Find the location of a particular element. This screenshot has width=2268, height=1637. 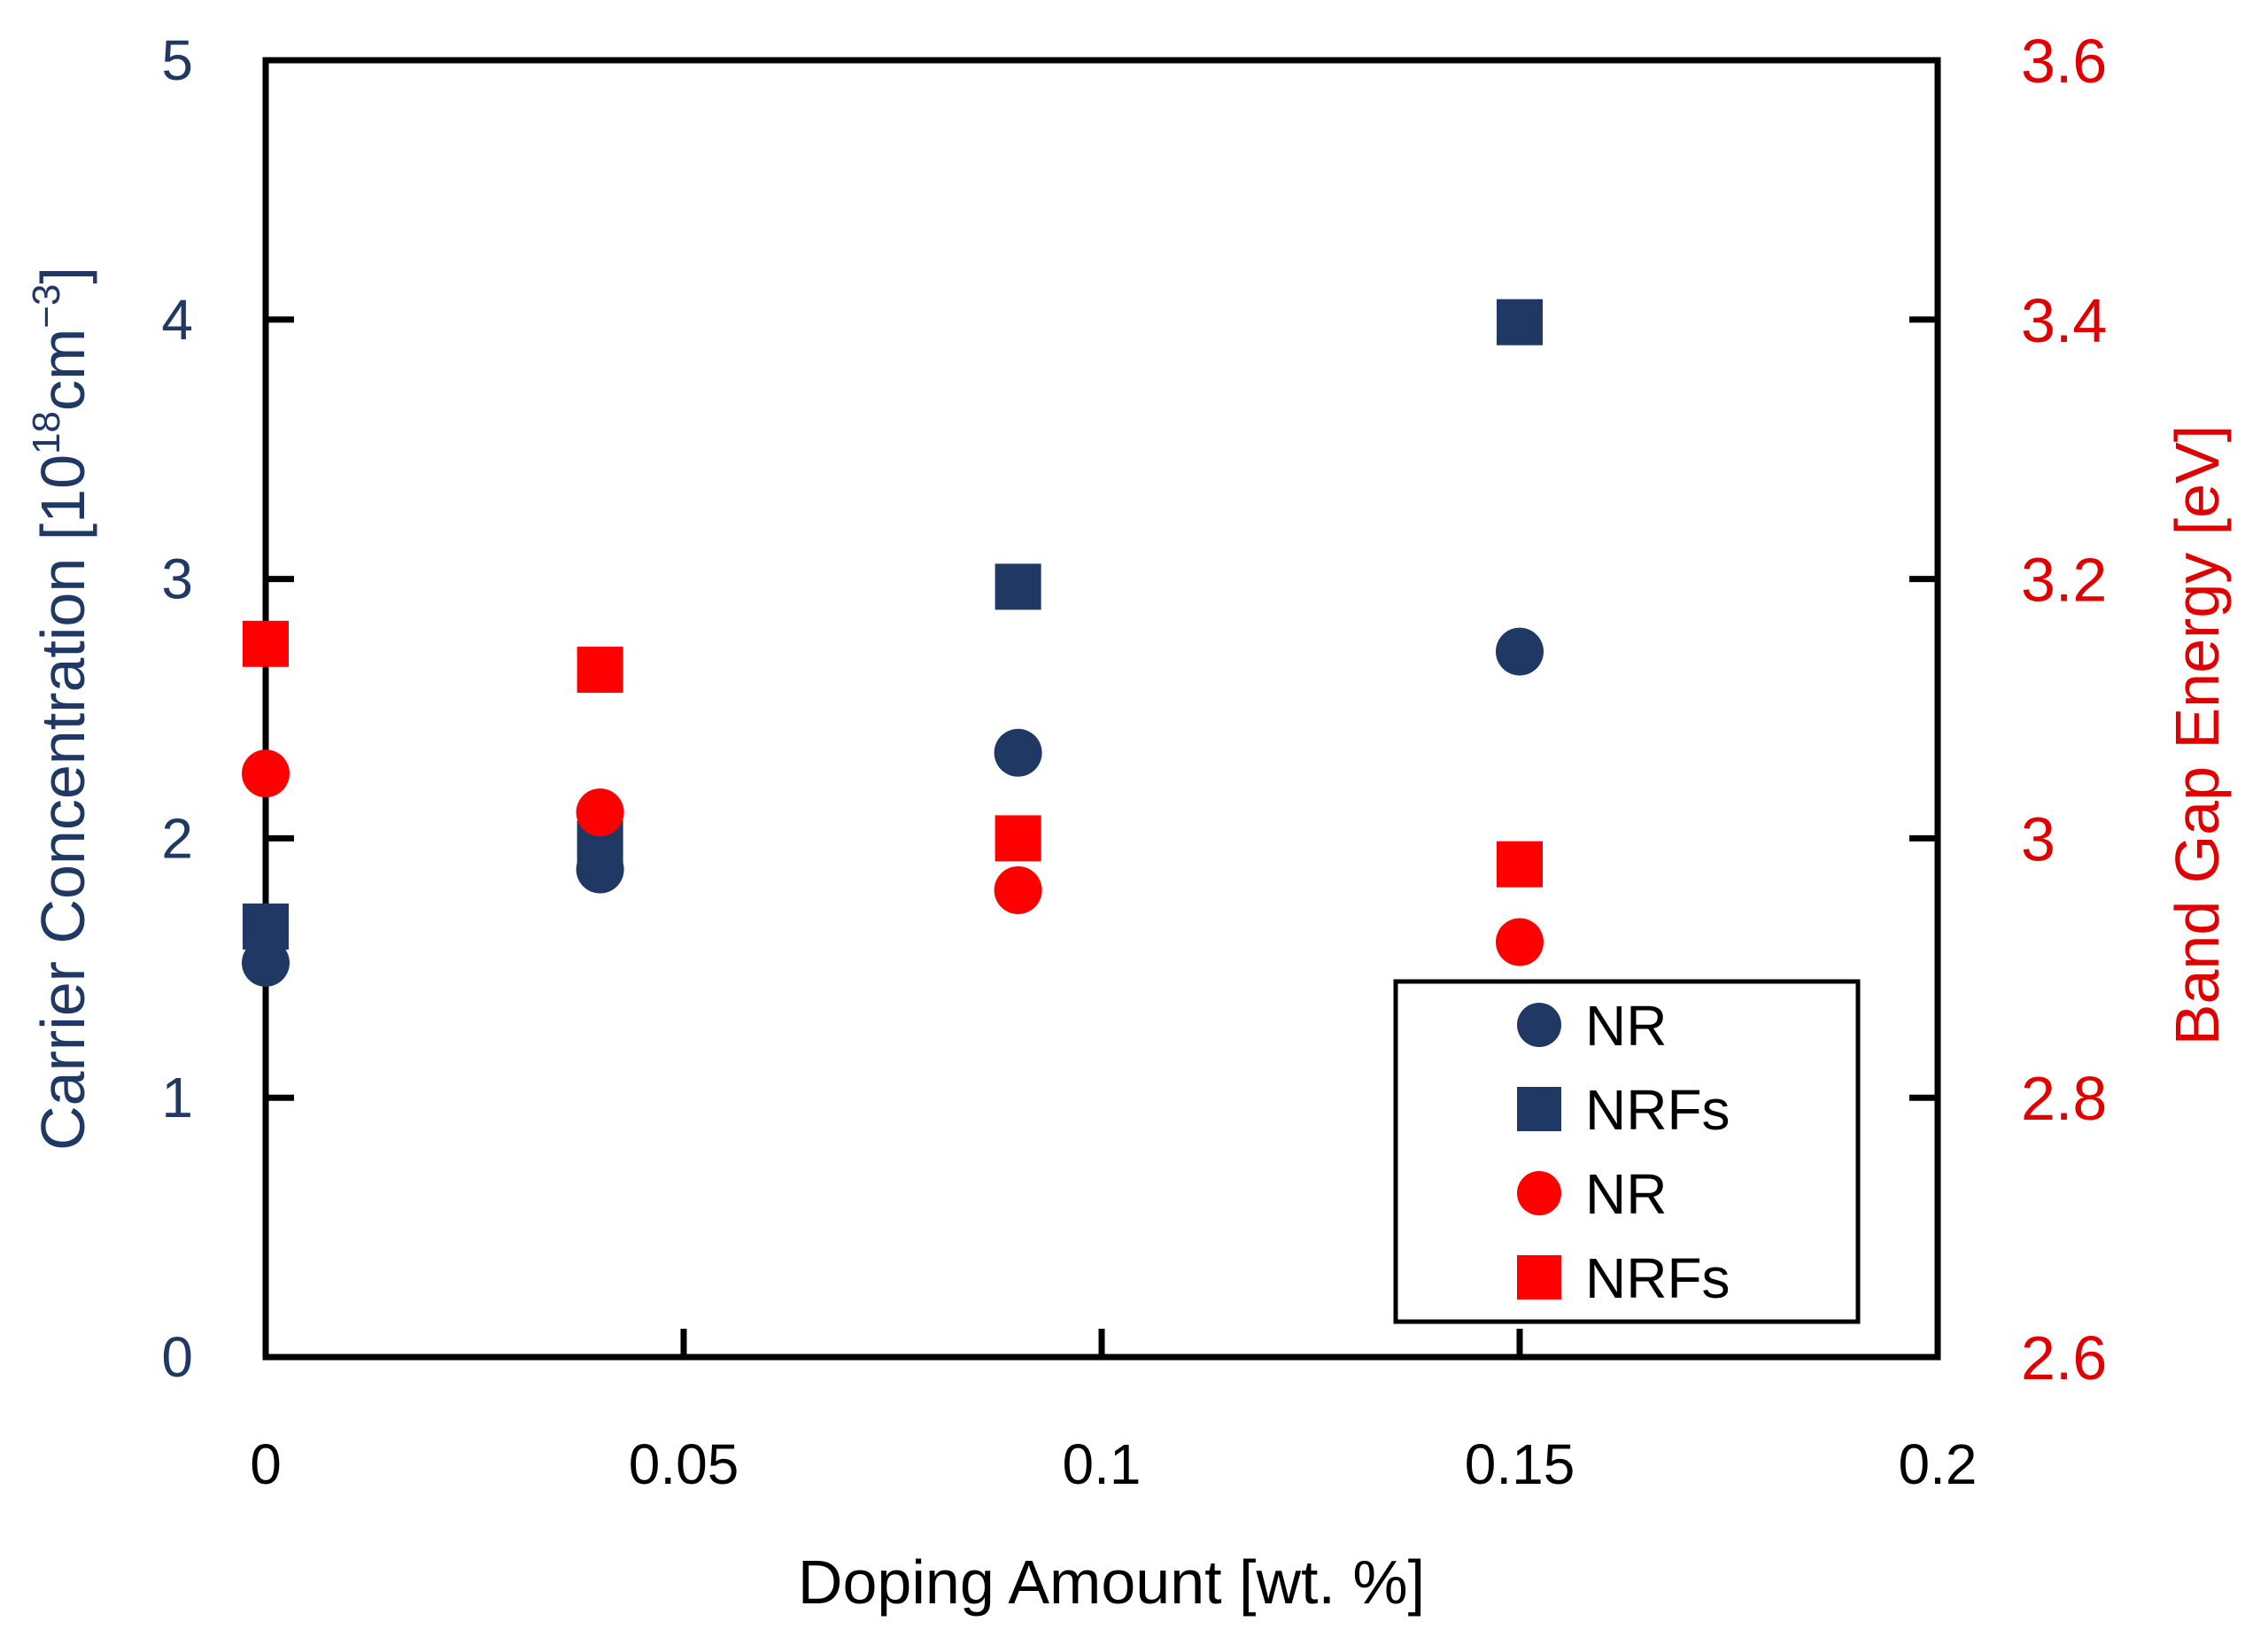

y-right-tick-label: 3 is located at coordinates (2038, 838).